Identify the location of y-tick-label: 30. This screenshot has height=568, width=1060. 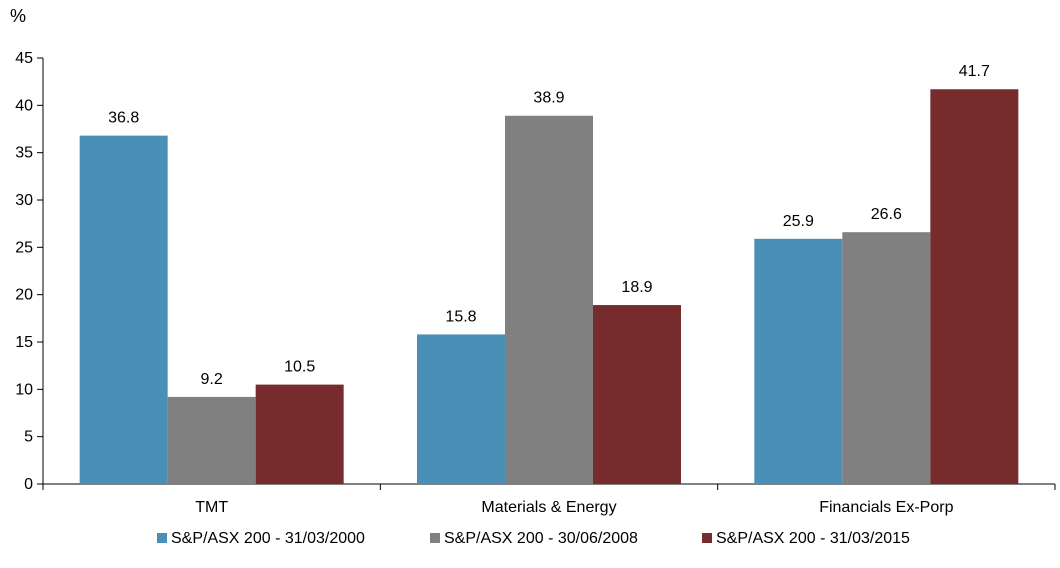
(24, 200).